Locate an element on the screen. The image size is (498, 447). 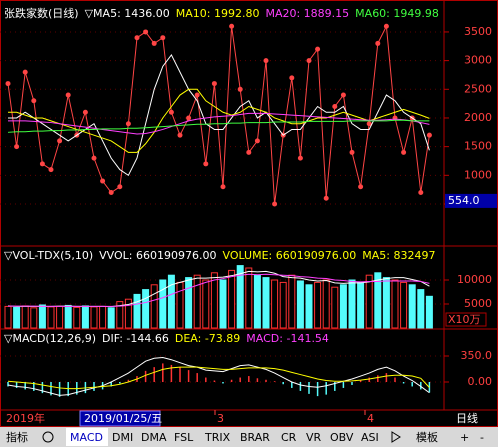
month-label: 3 is located at coordinates (220, 418).